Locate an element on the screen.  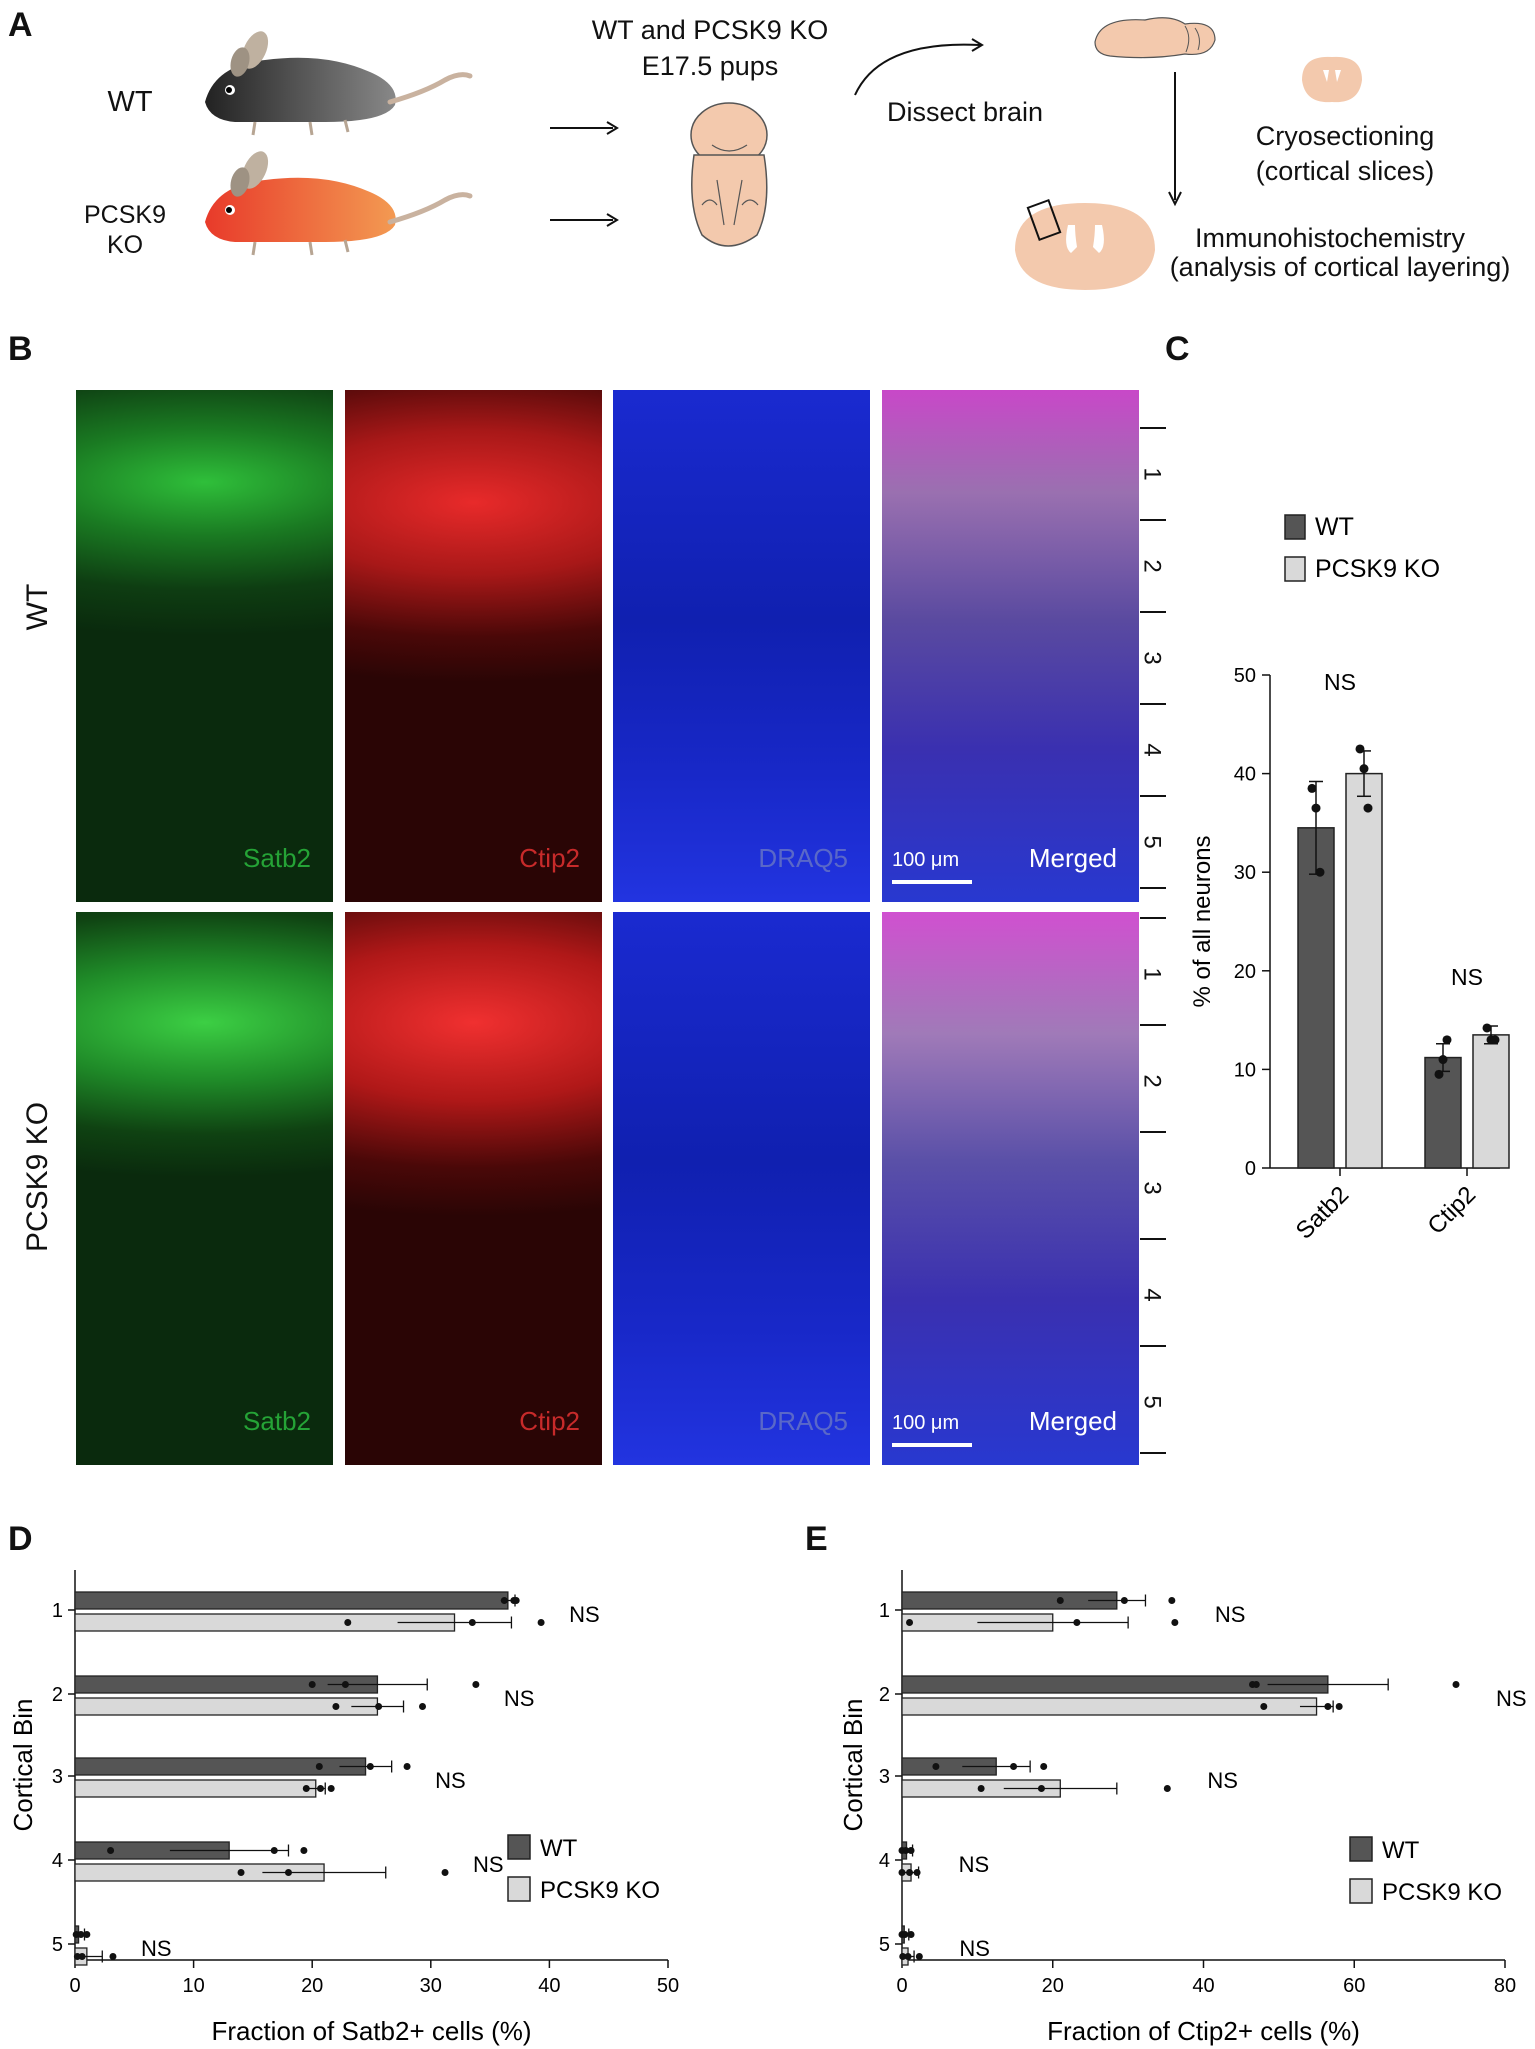
y-tick-label: 4 is located at coordinates (884, 1861).